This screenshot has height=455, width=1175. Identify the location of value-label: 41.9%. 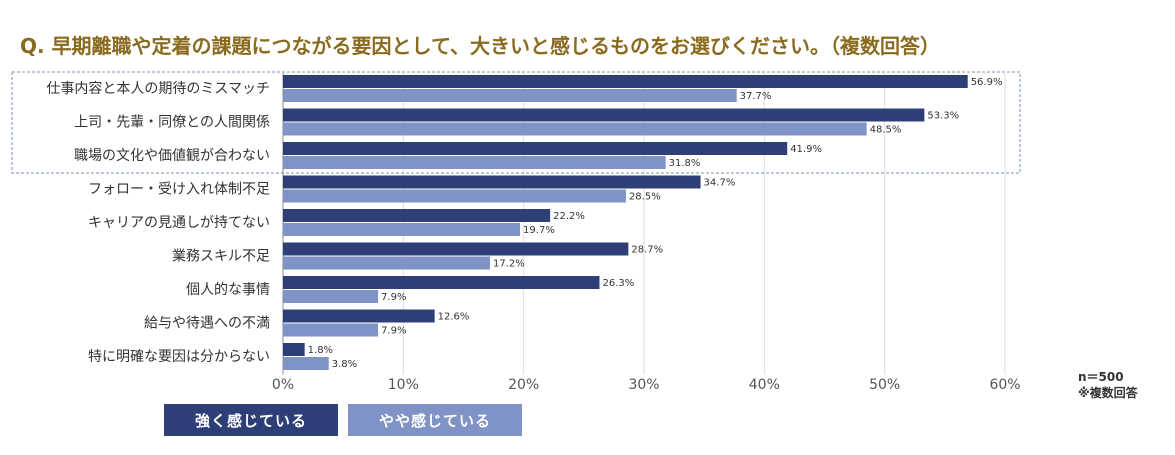
(806, 149).